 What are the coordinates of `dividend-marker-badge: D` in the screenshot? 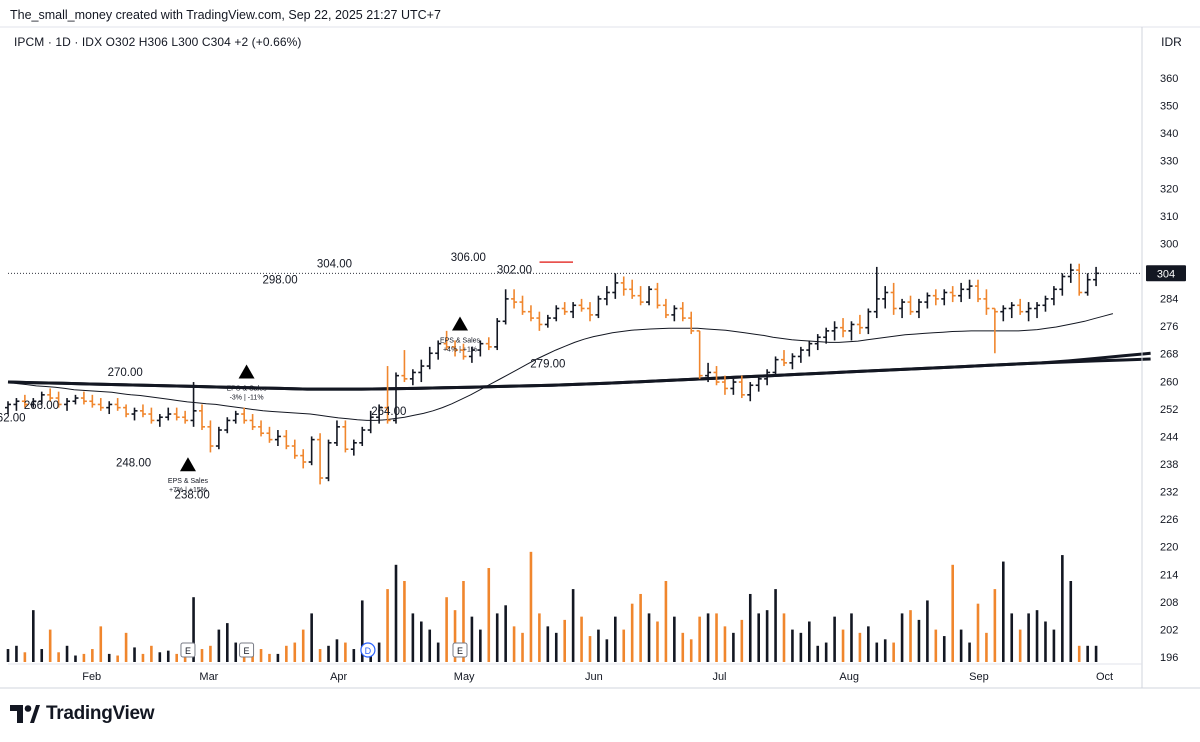 It's located at (368, 650).